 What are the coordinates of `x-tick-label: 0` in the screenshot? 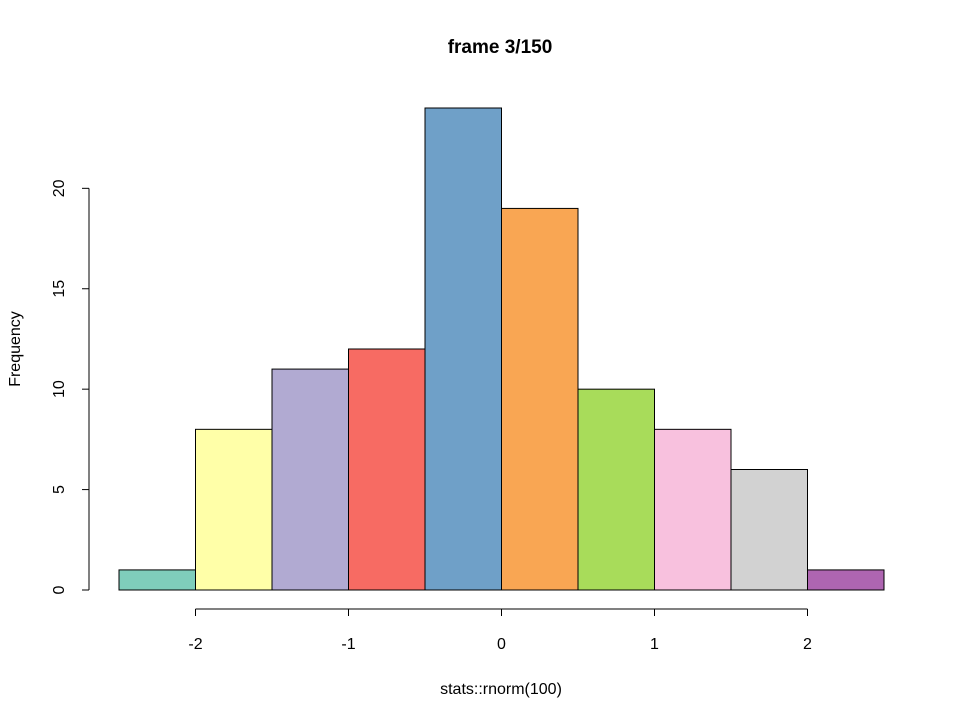 It's located at (501, 644).